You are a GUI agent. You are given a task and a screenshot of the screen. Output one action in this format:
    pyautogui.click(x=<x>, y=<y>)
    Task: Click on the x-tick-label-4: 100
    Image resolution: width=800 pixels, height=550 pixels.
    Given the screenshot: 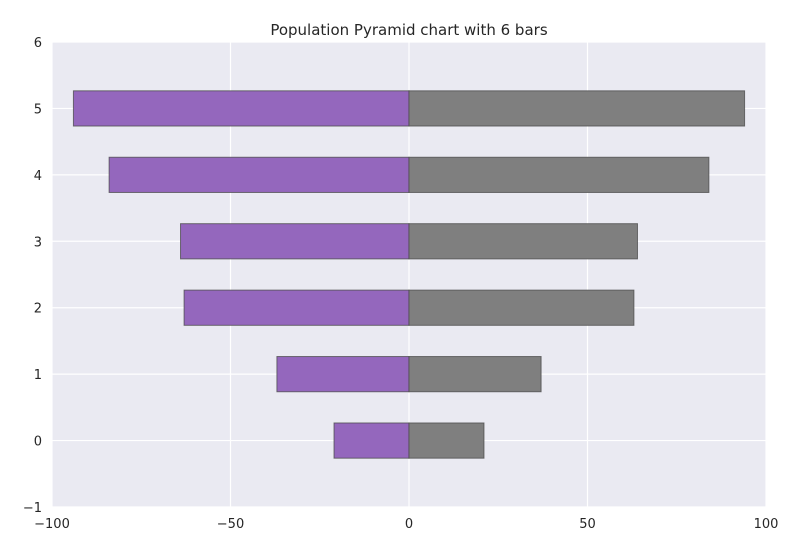 What is the action you would take?
    pyautogui.click(x=766, y=524)
    